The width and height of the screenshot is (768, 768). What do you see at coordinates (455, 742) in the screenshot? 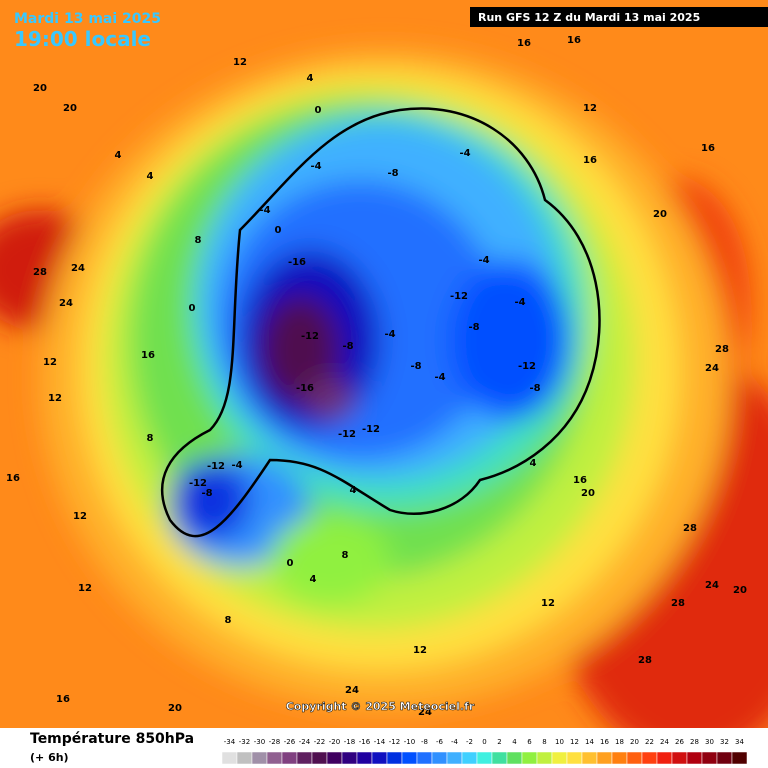
I see `scale-label: -4` at bounding box center [455, 742].